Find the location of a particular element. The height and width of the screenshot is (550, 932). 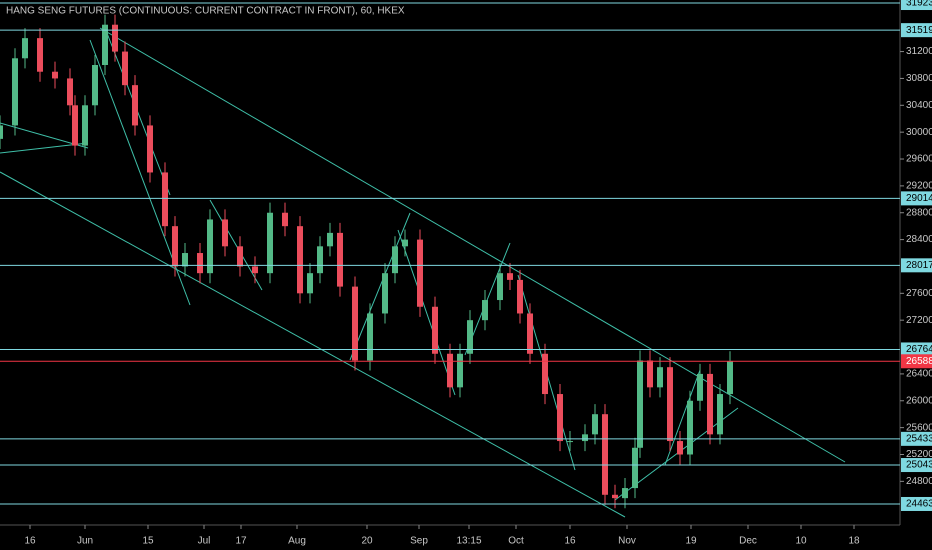

y-tick-label: 26400 is located at coordinates (919, 374).